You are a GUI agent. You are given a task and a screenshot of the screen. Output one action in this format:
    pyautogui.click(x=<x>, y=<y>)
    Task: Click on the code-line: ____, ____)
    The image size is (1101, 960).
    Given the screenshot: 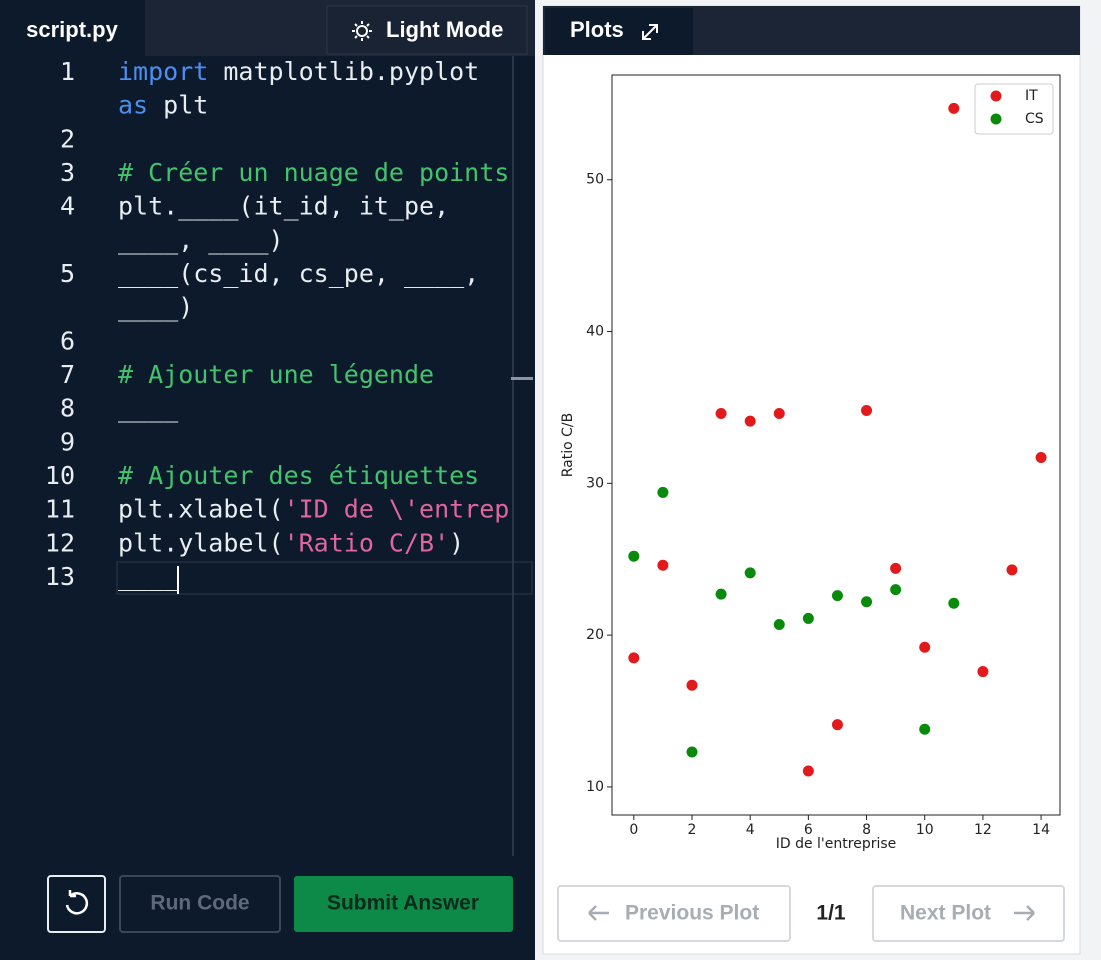 What is the action you would take?
    pyautogui.click(x=201, y=239)
    